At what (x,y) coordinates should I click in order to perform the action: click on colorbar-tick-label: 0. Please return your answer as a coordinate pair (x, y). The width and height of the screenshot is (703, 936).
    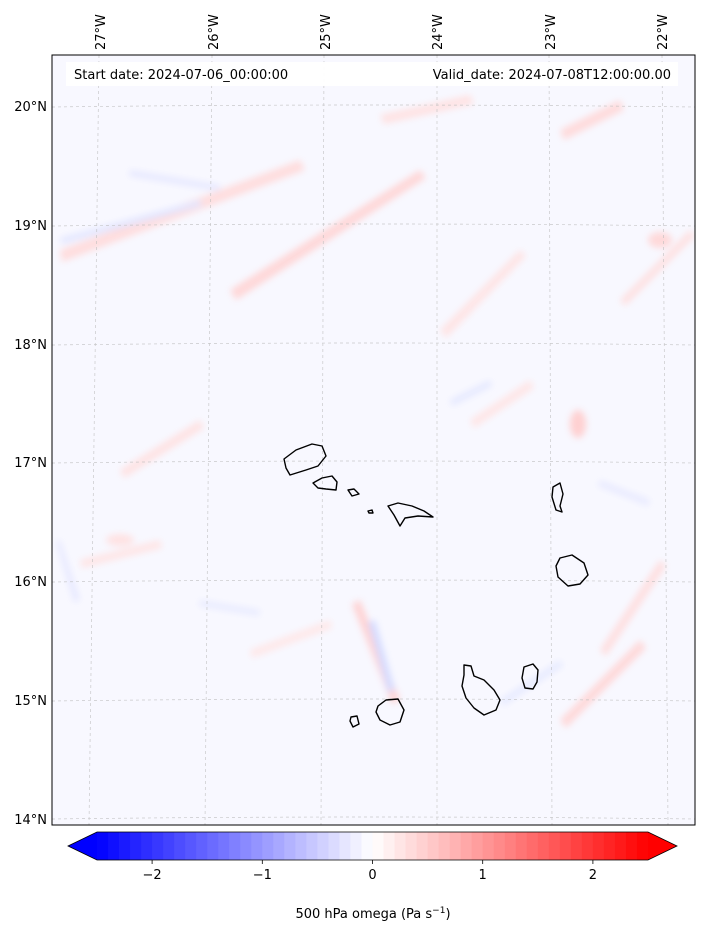
    Looking at the image, I should click on (372, 875).